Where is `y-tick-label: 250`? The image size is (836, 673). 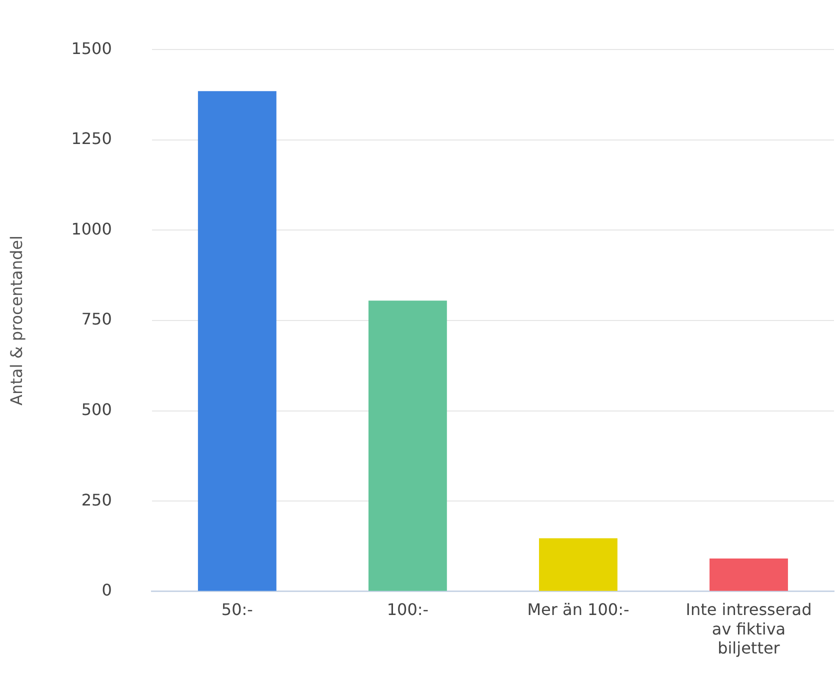 y-tick-label: 250 is located at coordinates (96, 500).